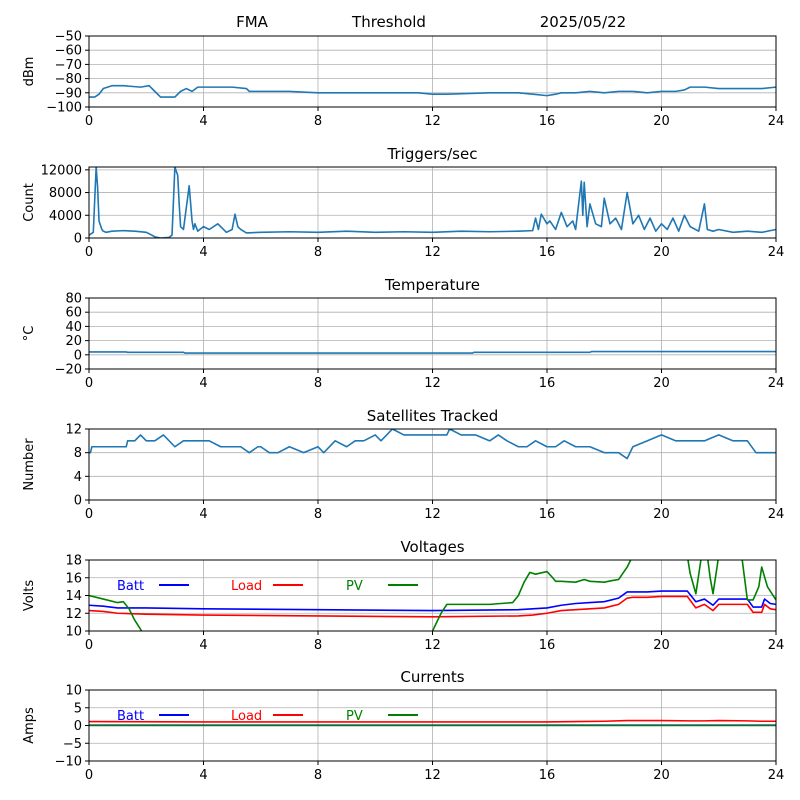  I want to click on y-tick-label: 12000, so click(61, 170).